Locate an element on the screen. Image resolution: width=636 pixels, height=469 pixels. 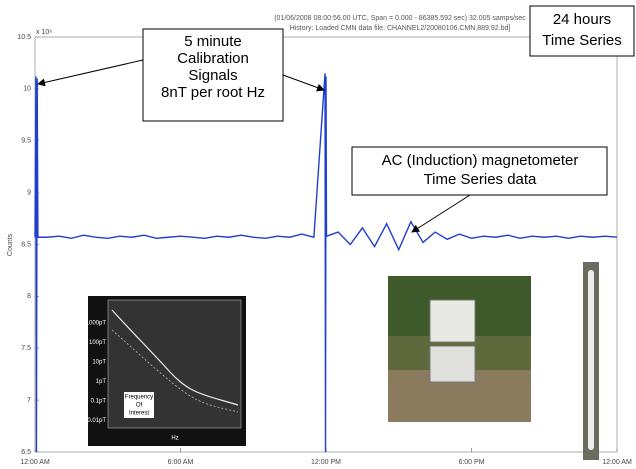
y-tick-label: 8.5 is located at coordinates (26, 244).